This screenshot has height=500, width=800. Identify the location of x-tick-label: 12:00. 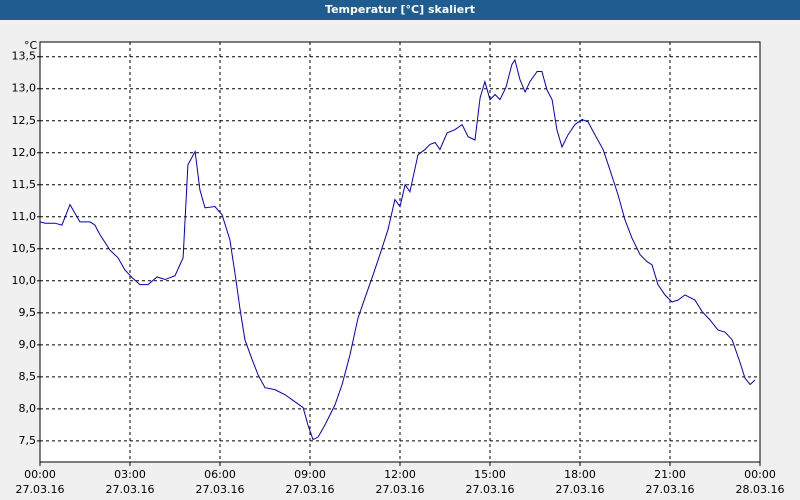
(400, 474).